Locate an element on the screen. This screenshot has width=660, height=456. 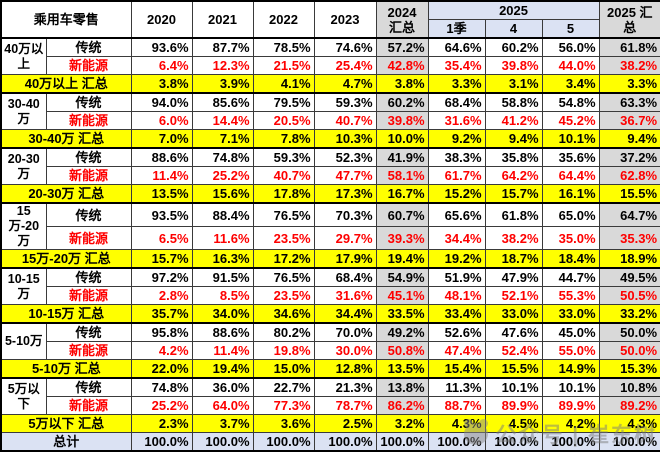
value-cell-segment-total: 15.6% is located at coordinates (222, 194).